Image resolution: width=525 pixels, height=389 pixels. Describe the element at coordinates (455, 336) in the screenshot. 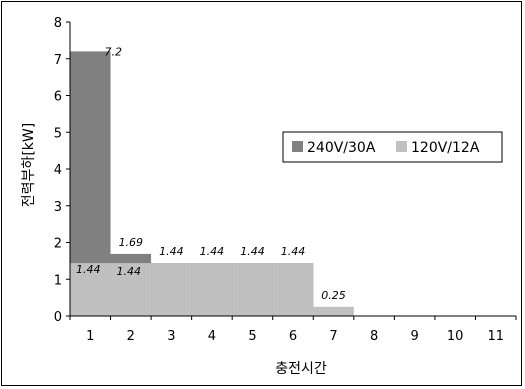

I see `x-tick-label: 10` at that location.